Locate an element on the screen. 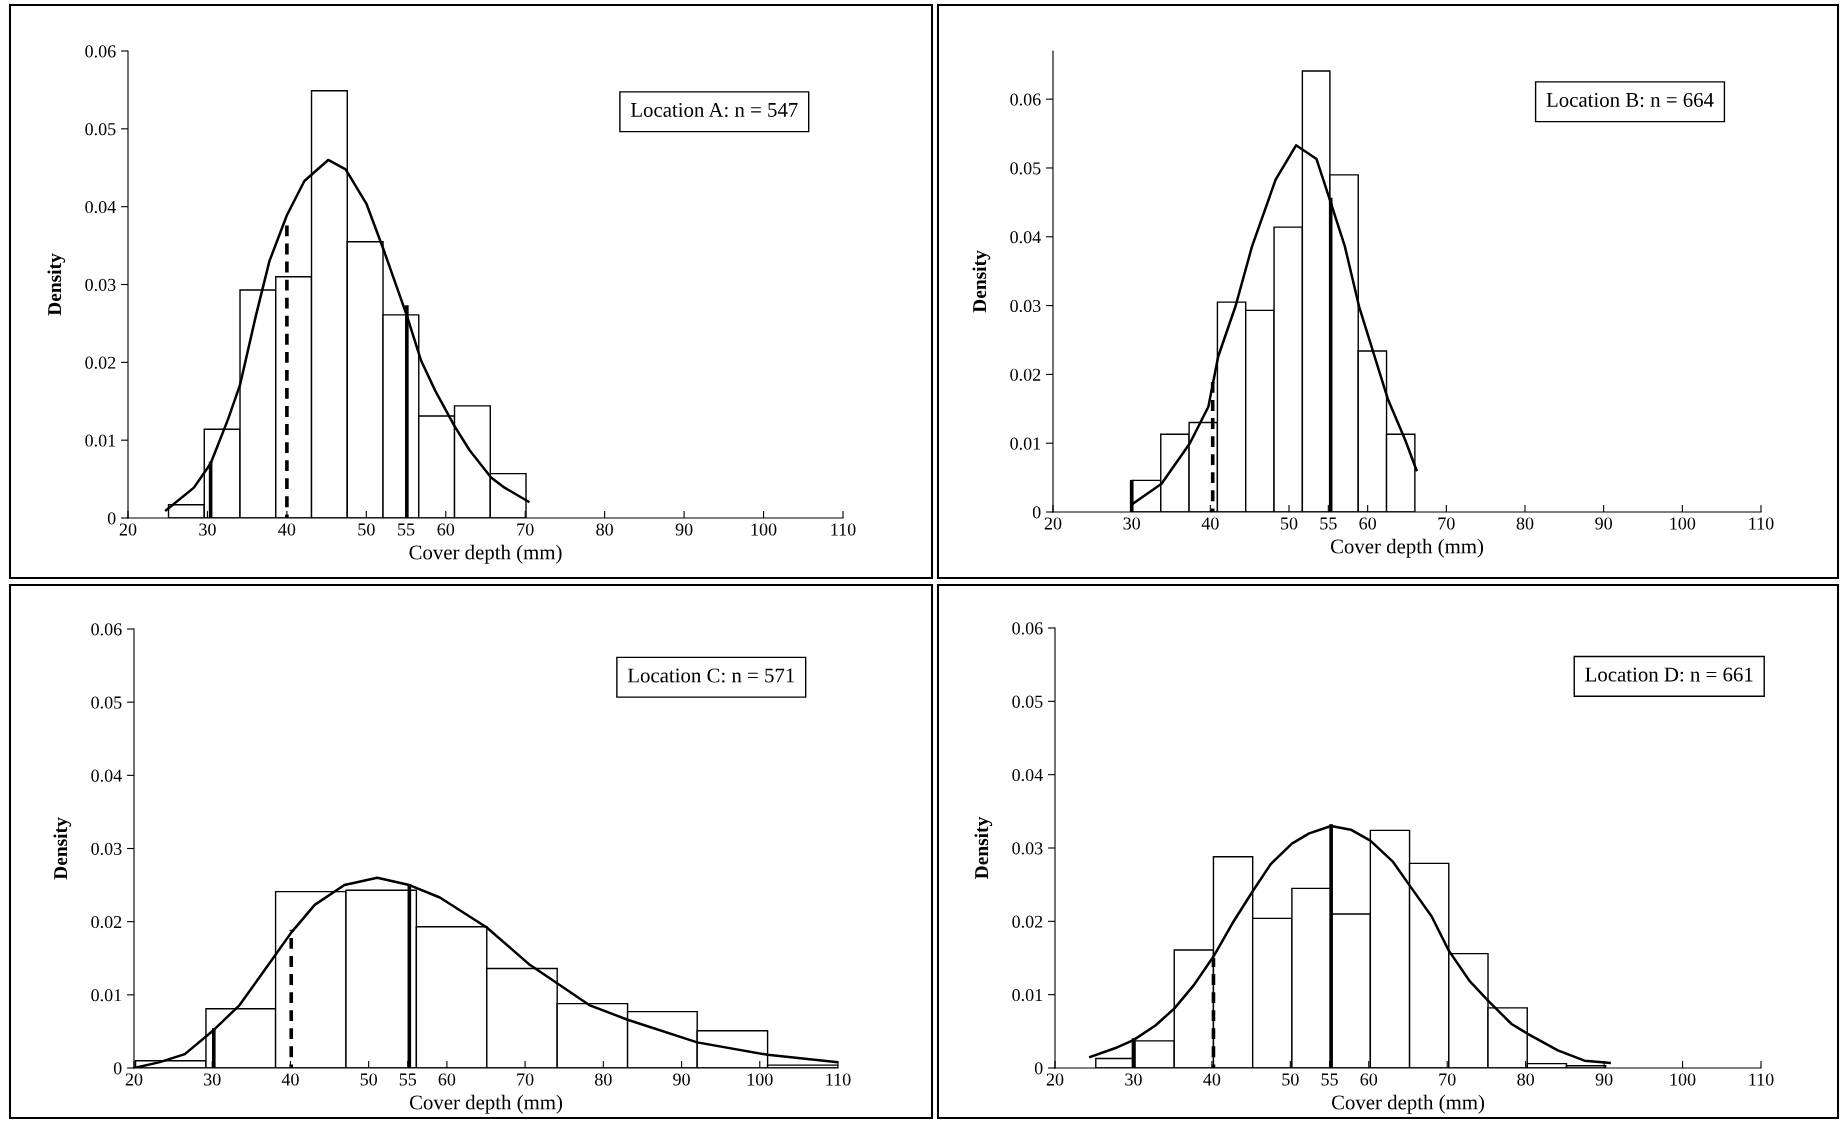 The width and height of the screenshot is (1843, 1121). annotation: Location D: n = 661 is located at coordinates (1669, 674).